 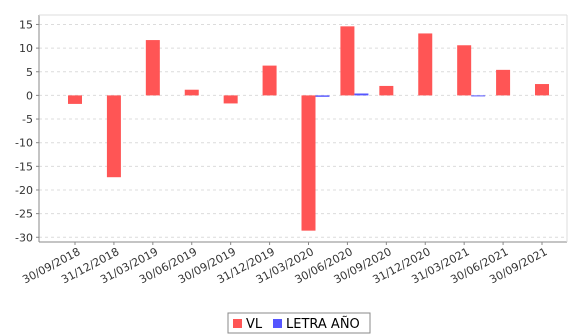 What do you see at coordinates (277, 323) in the screenshot?
I see `legend-swatch-letra-ano` at bounding box center [277, 323].